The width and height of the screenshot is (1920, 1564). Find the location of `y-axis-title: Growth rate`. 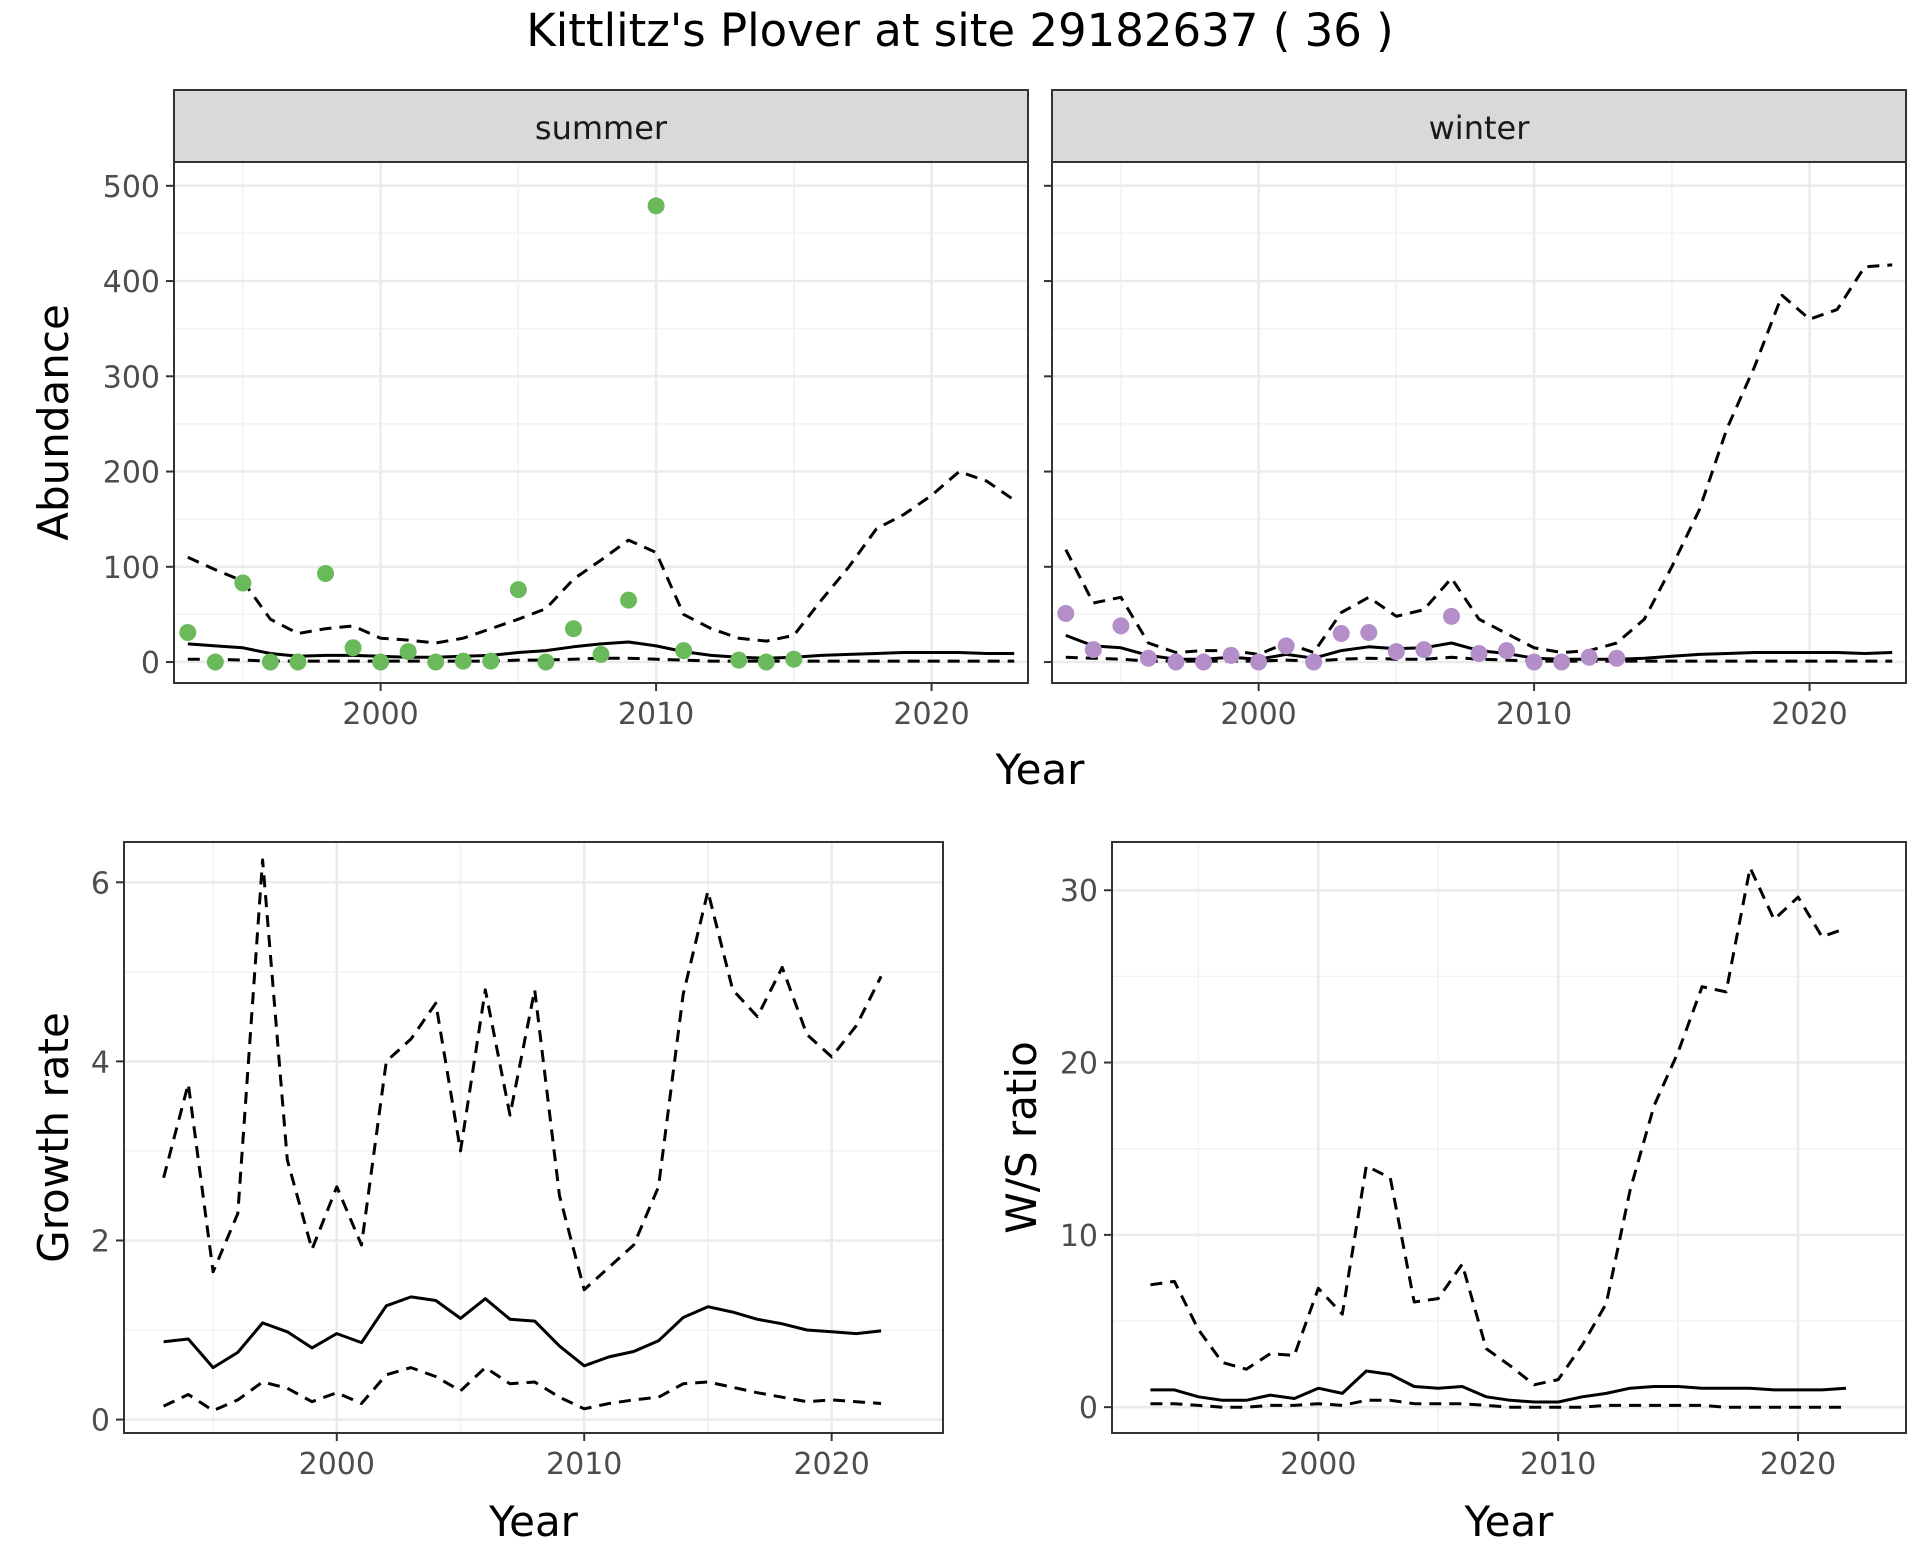

y-axis-title: Growth rate is located at coordinates (53, 1137).